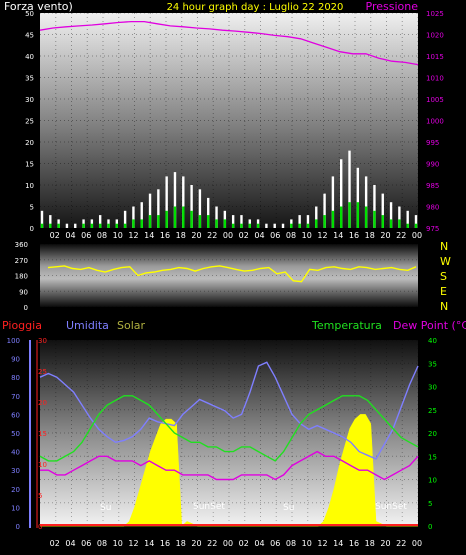 This screenshot has width=466, height=555. I want to click on pressure-tick-label: 1005, so click(435, 100).